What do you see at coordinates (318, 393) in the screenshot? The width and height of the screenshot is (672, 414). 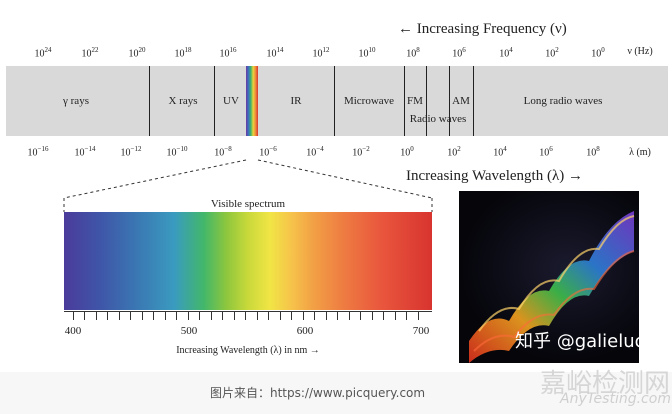 I see `image-source-caption: 图片来自：https://www.picquery.com` at bounding box center [318, 393].